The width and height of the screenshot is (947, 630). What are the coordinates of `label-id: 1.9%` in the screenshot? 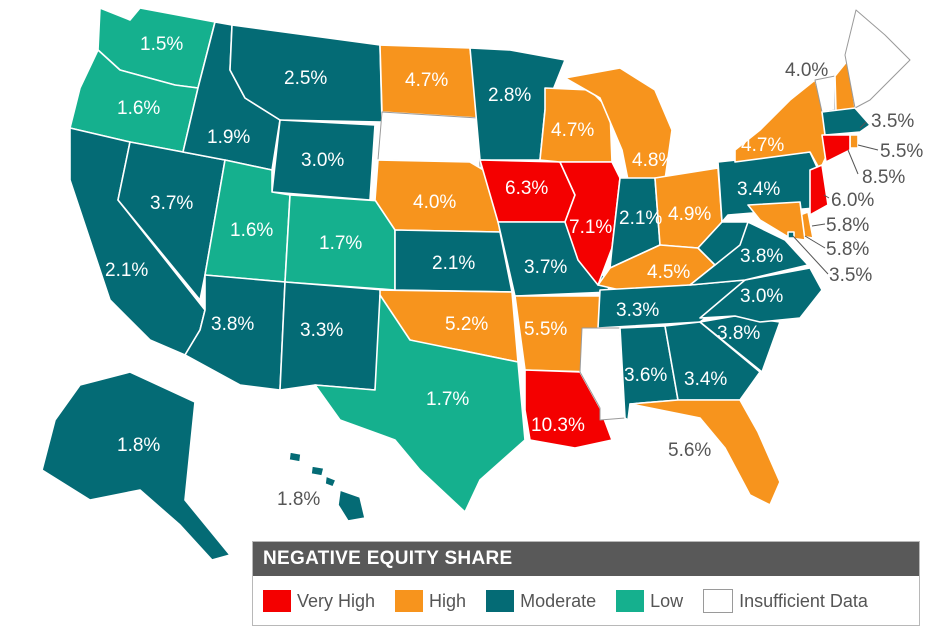 It's located at (228, 137).